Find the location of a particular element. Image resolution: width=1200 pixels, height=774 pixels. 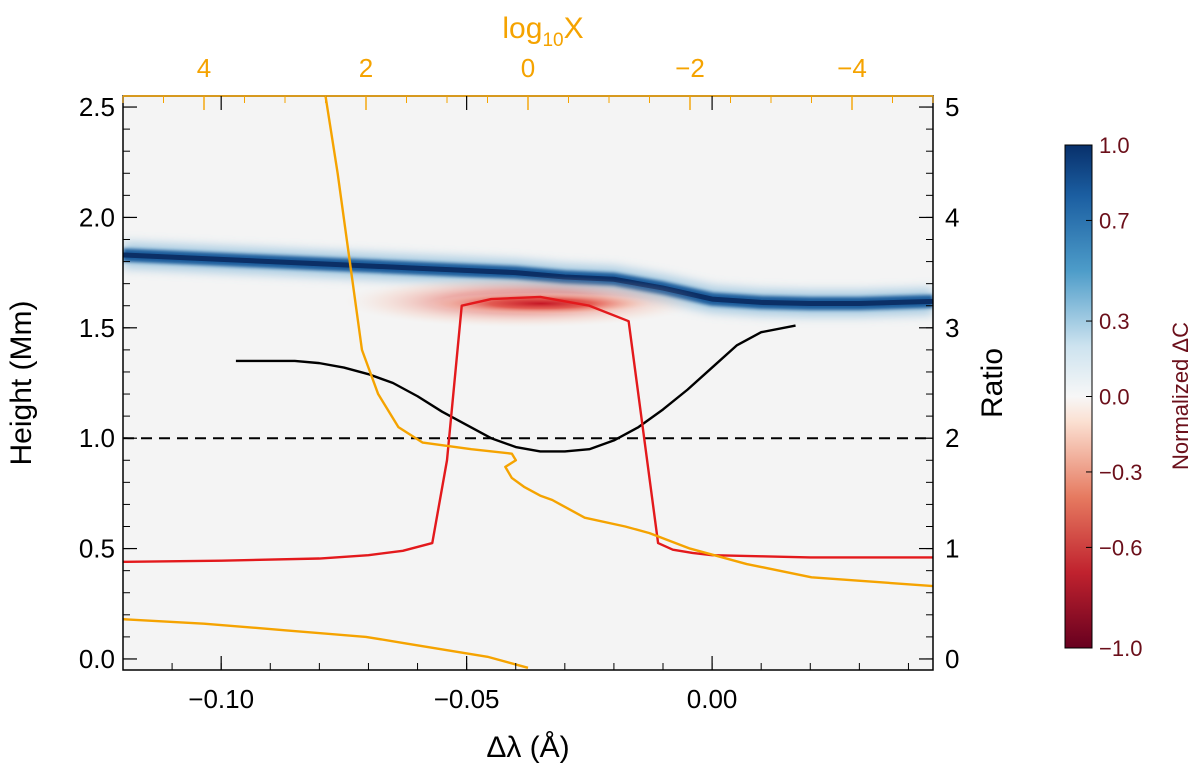

x2-tick-label: 2 is located at coordinates (366, 68).